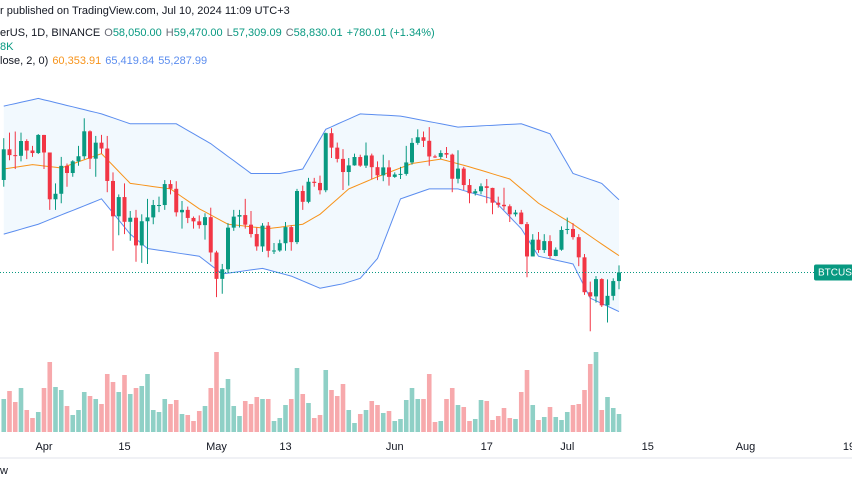 The image size is (852, 485). I want to click on x-tick-label: May, so click(216, 447).